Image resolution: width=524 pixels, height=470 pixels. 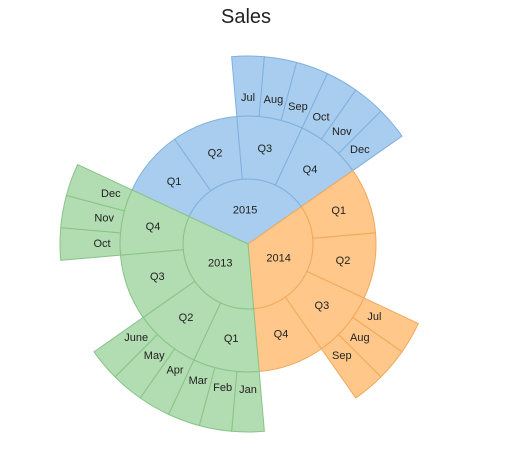 I want to click on month-label-2015-Aug: Aug, so click(x=274, y=100).